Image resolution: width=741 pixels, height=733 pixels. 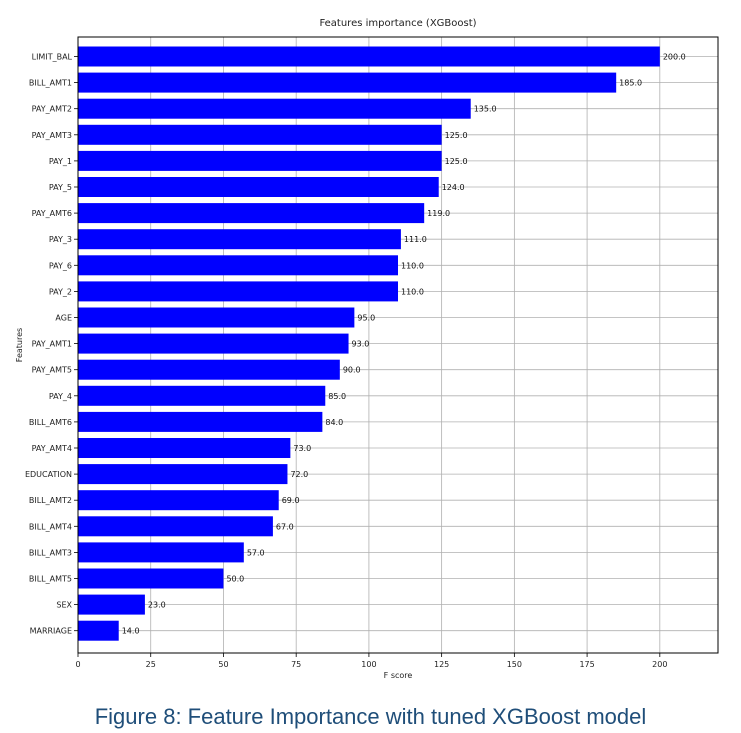 What do you see at coordinates (60, 161) in the screenshot?
I see `y-tick-label: PAY_1` at bounding box center [60, 161].